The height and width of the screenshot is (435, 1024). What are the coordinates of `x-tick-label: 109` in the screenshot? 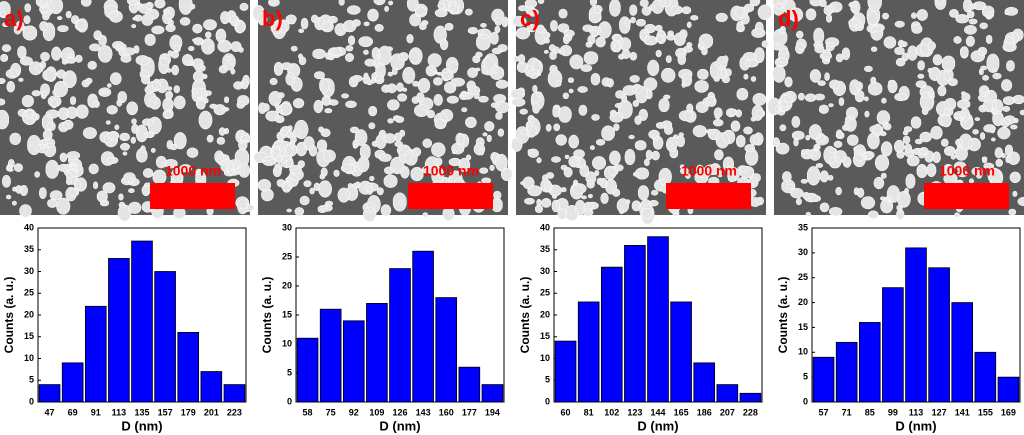 It's located at (376, 412).